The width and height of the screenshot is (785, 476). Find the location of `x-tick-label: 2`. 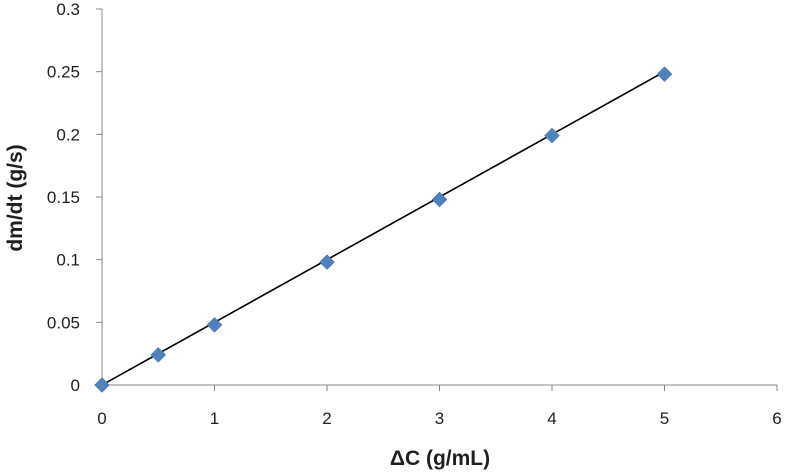

x-tick-label: 2 is located at coordinates (326, 418).